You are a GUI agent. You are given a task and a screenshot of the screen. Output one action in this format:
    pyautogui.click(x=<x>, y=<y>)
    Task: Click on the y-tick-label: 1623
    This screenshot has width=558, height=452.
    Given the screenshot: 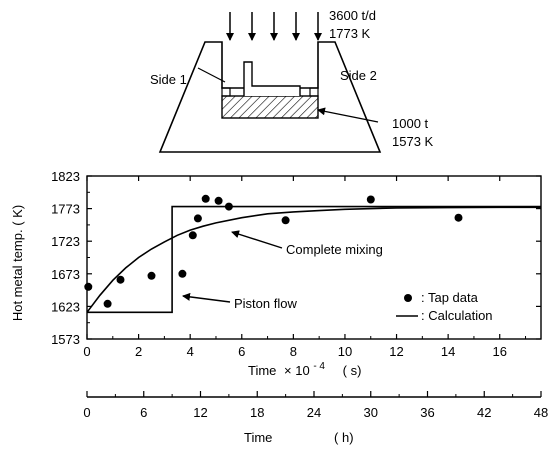 What is the action you would take?
    pyautogui.click(x=65, y=306)
    